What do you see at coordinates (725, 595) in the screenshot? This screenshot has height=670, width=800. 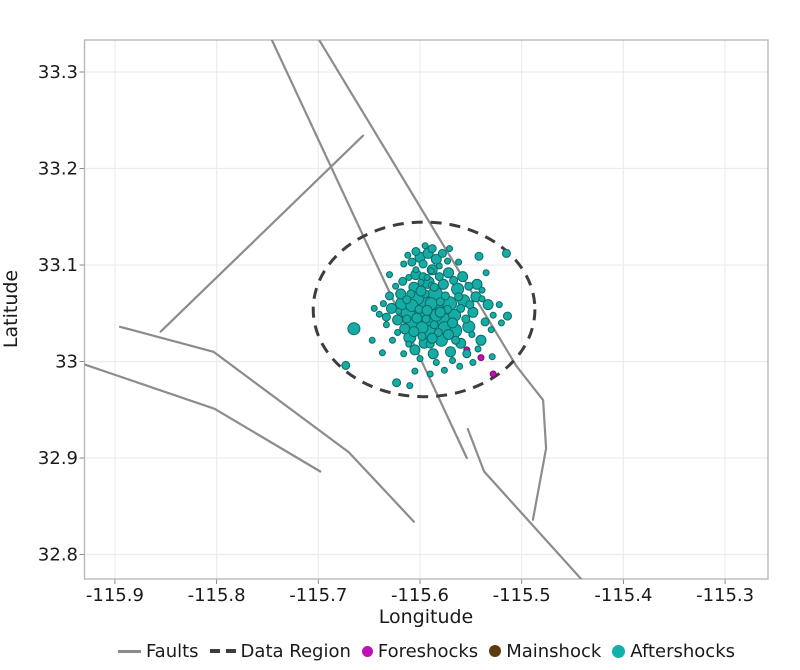 I see `x-tick-label: -115.3` at bounding box center [725, 595].